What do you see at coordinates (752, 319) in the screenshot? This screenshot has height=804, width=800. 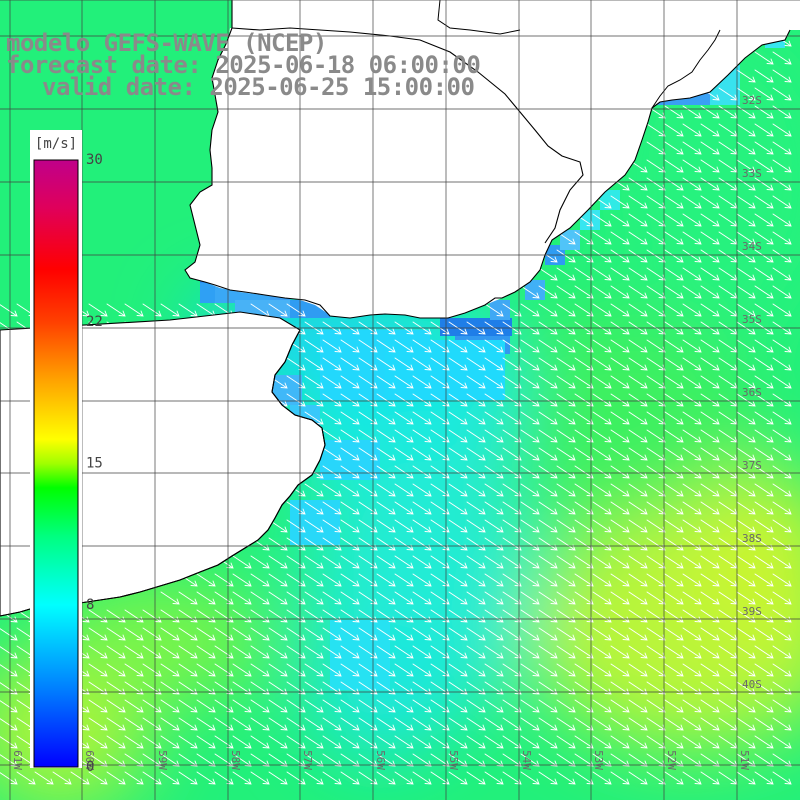 I see `latitude-label: 35S` at bounding box center [752, 319].